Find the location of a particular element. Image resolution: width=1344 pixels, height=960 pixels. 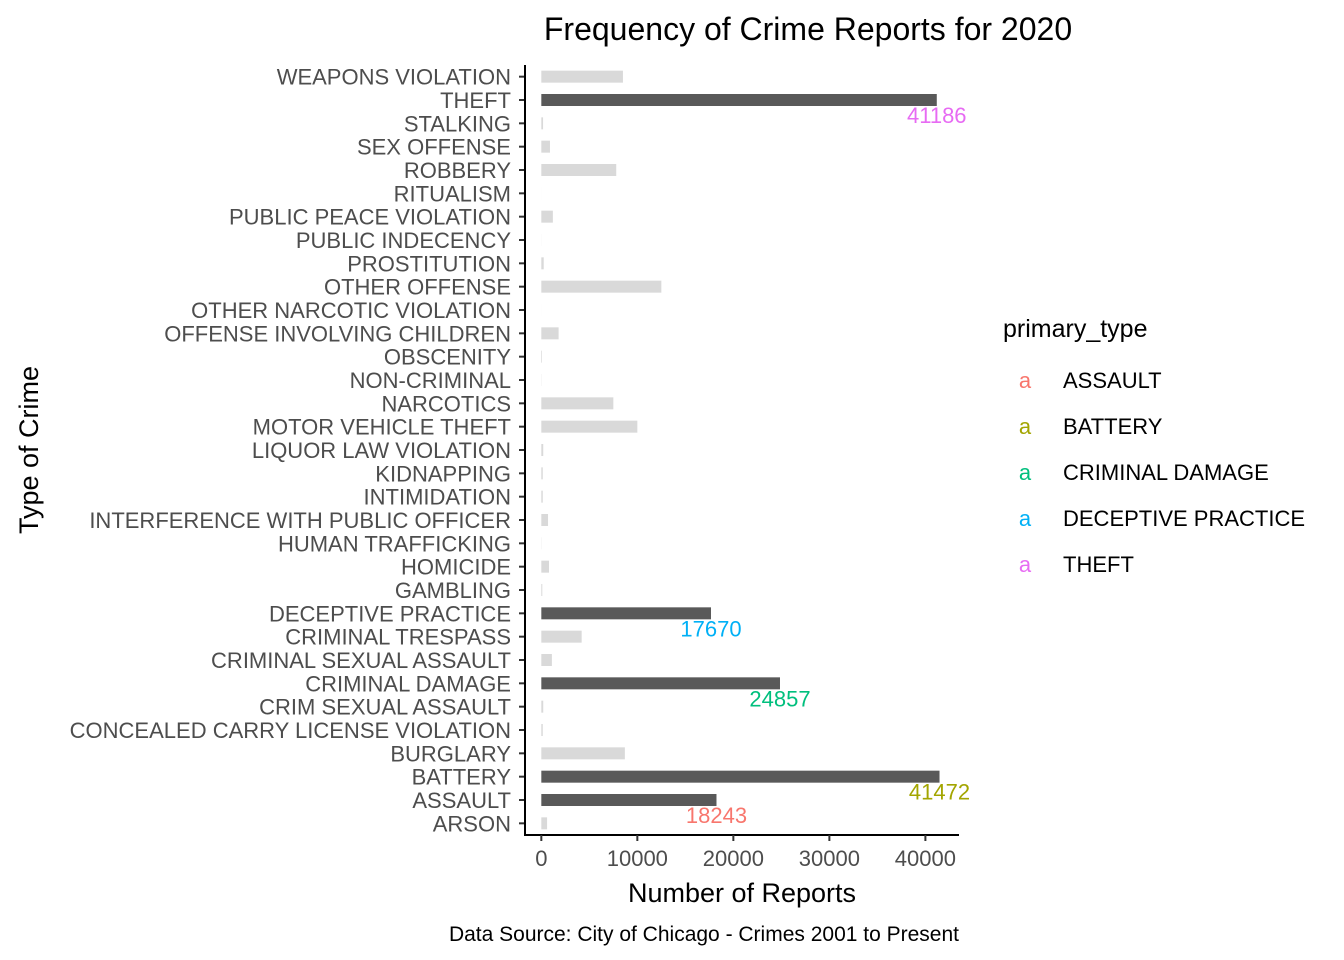

data-label: 41472 is located at coordinates (939, 792).